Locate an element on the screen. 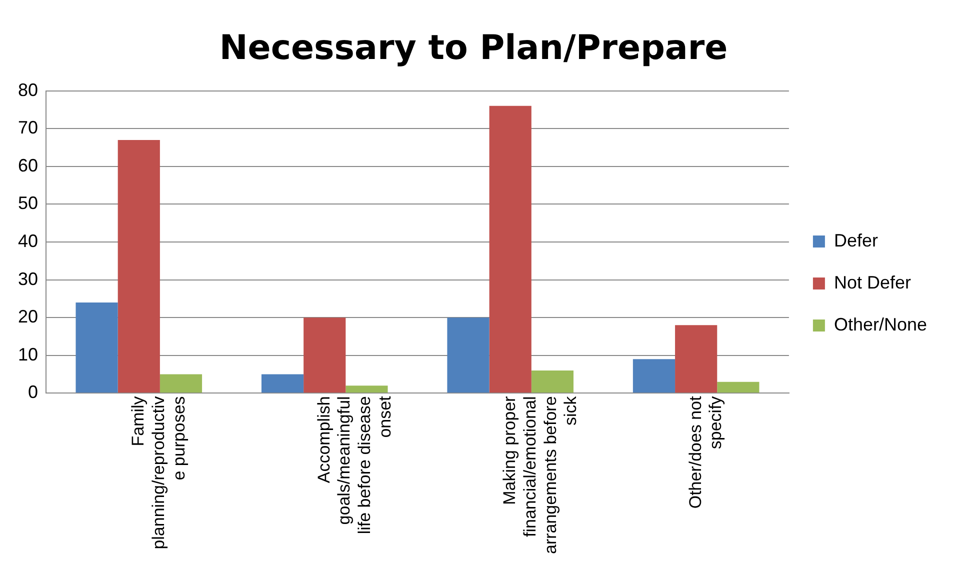 The height and width of the screenshot is (567, 957). y-tick-label: 80 is located at coordinates (28, 90).